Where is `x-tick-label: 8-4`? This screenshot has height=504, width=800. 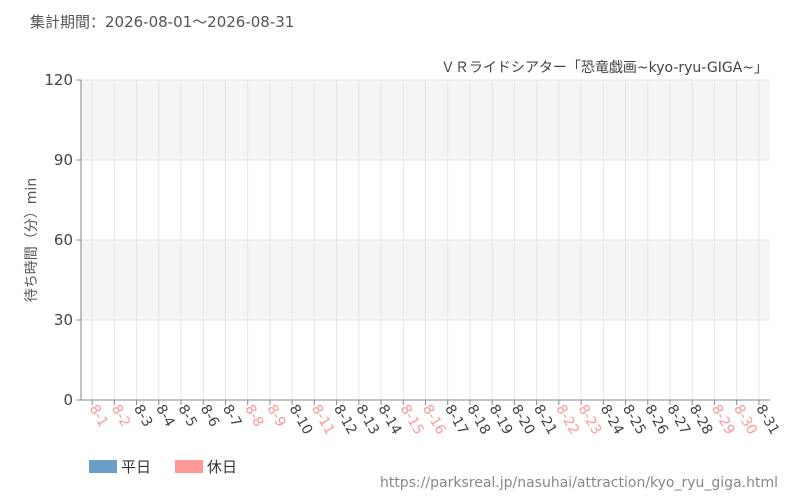
x-tick-label: 8-4 is located at coordinates (164, 416).